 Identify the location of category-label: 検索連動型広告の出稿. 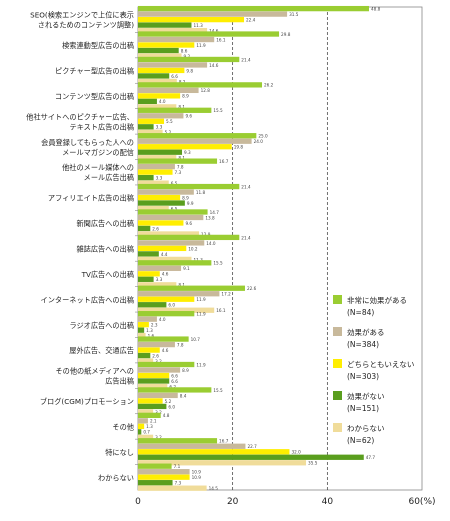
(98, 45).